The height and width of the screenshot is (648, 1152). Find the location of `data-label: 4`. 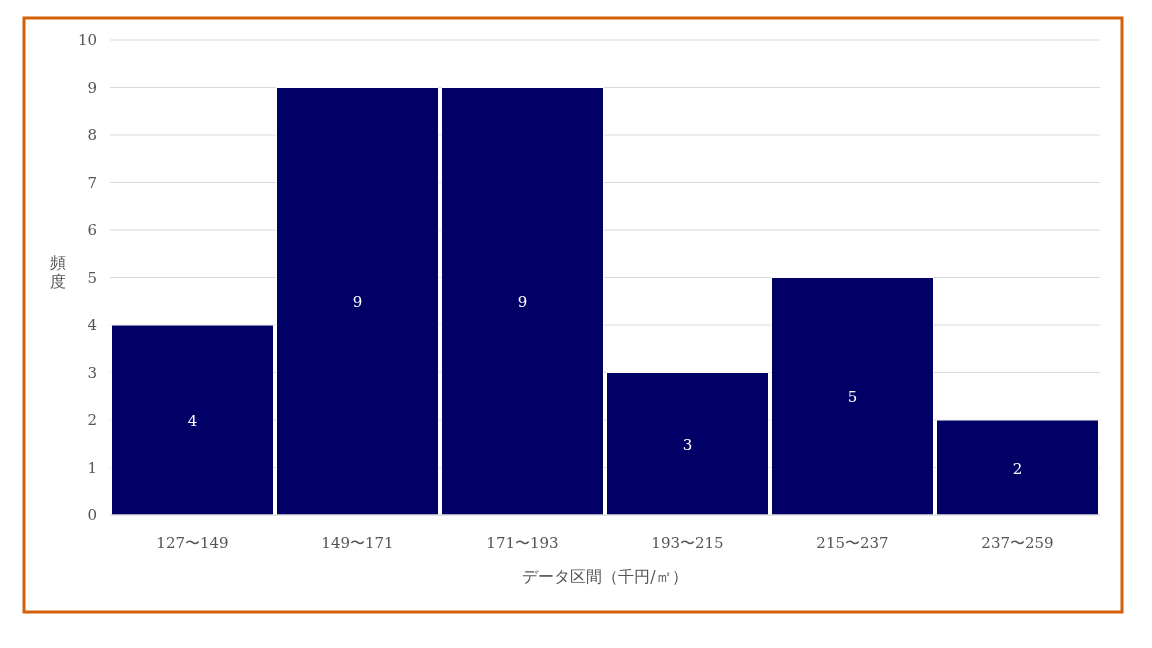

data-label: 4 is located at coordinates (192, 421).